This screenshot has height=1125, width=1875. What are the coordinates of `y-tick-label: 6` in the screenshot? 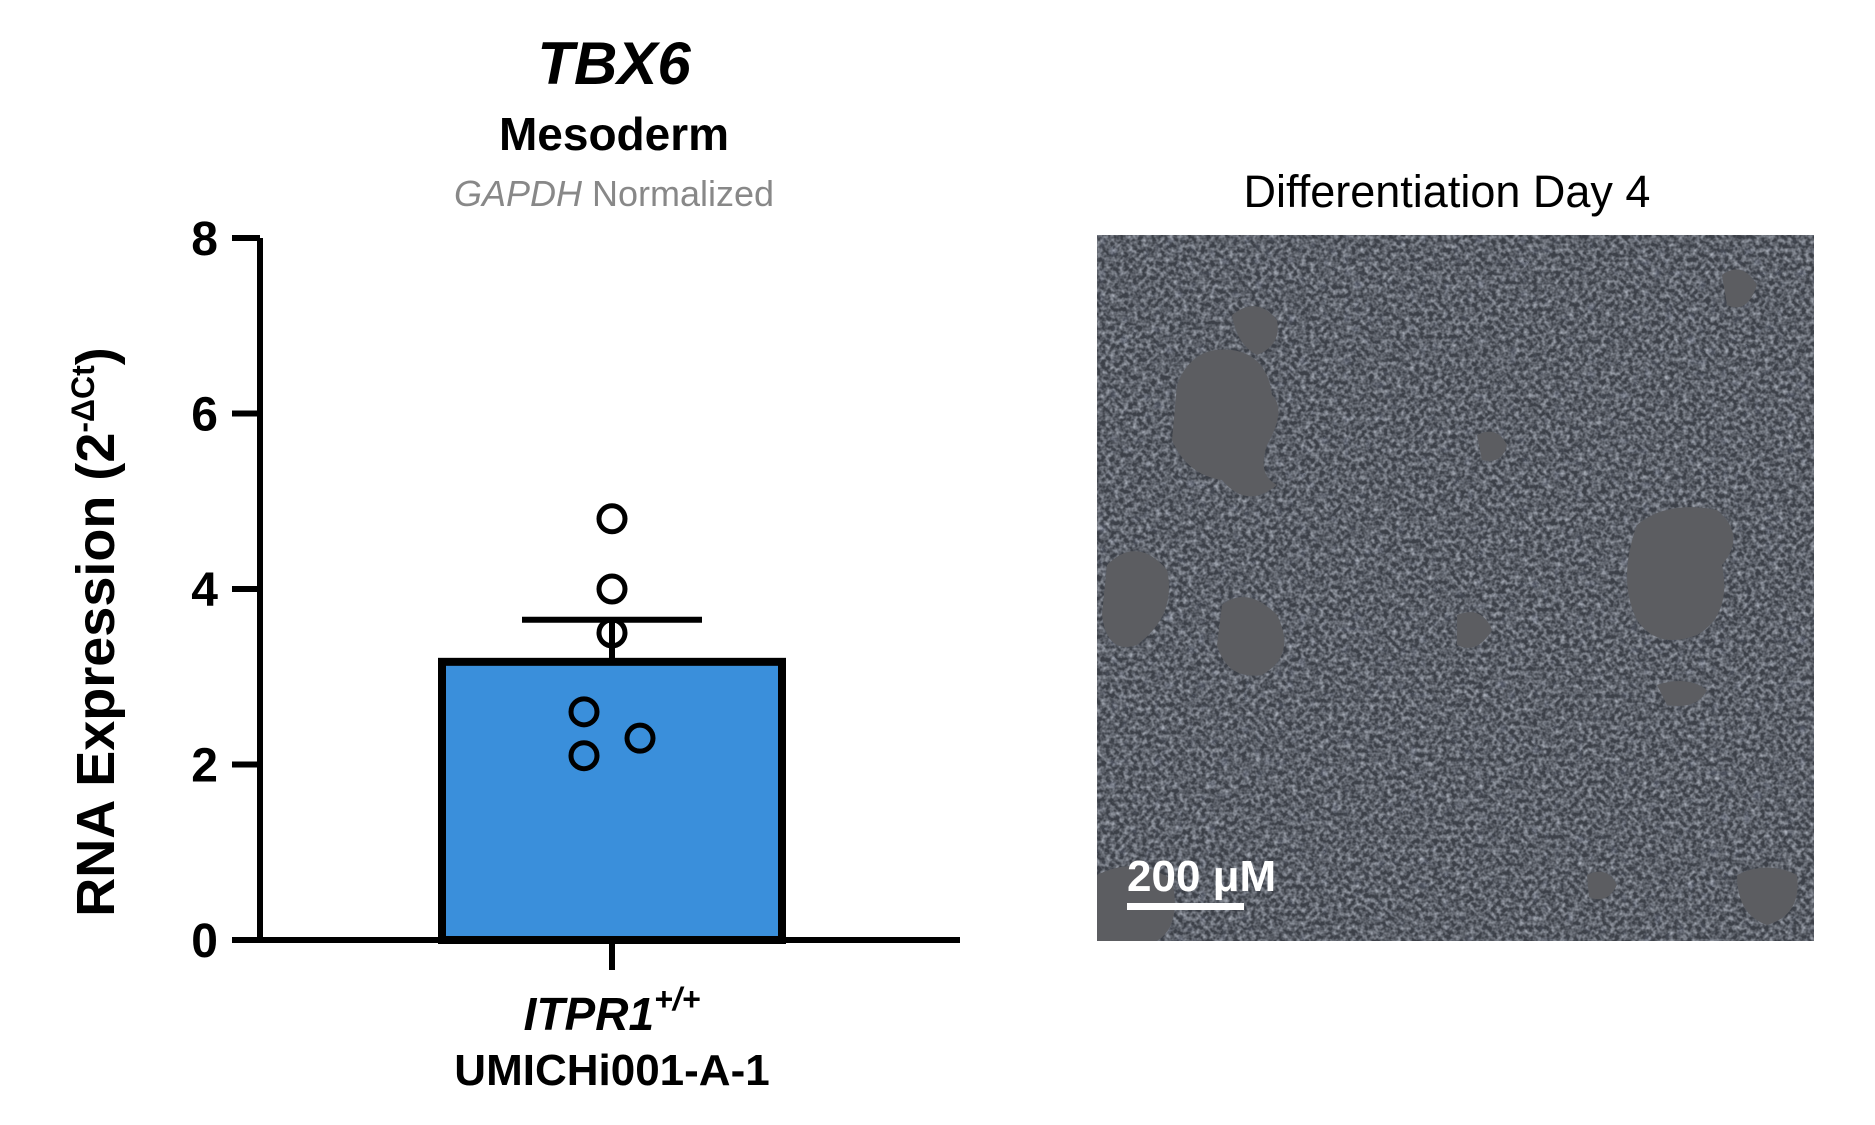 It's located at (204, 415).